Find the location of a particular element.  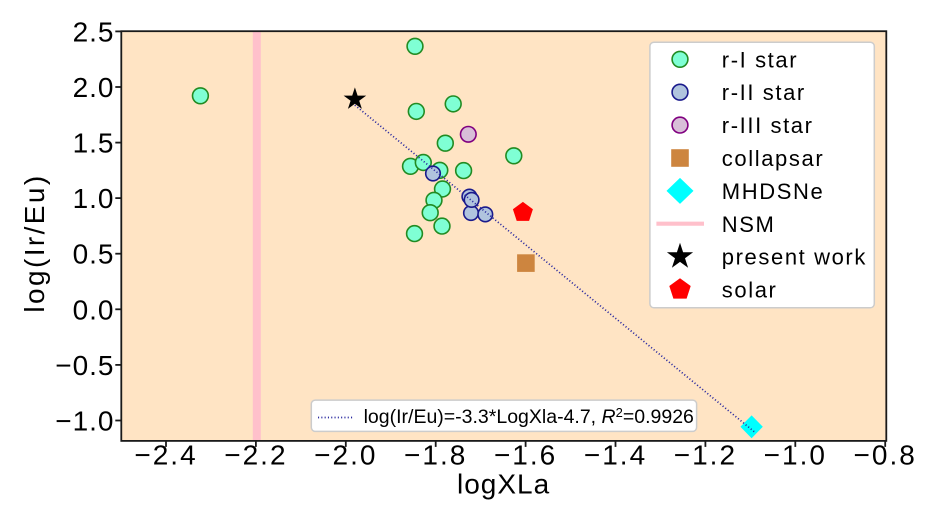

svg-text: −1.8 is located at coordinates (435, 455).